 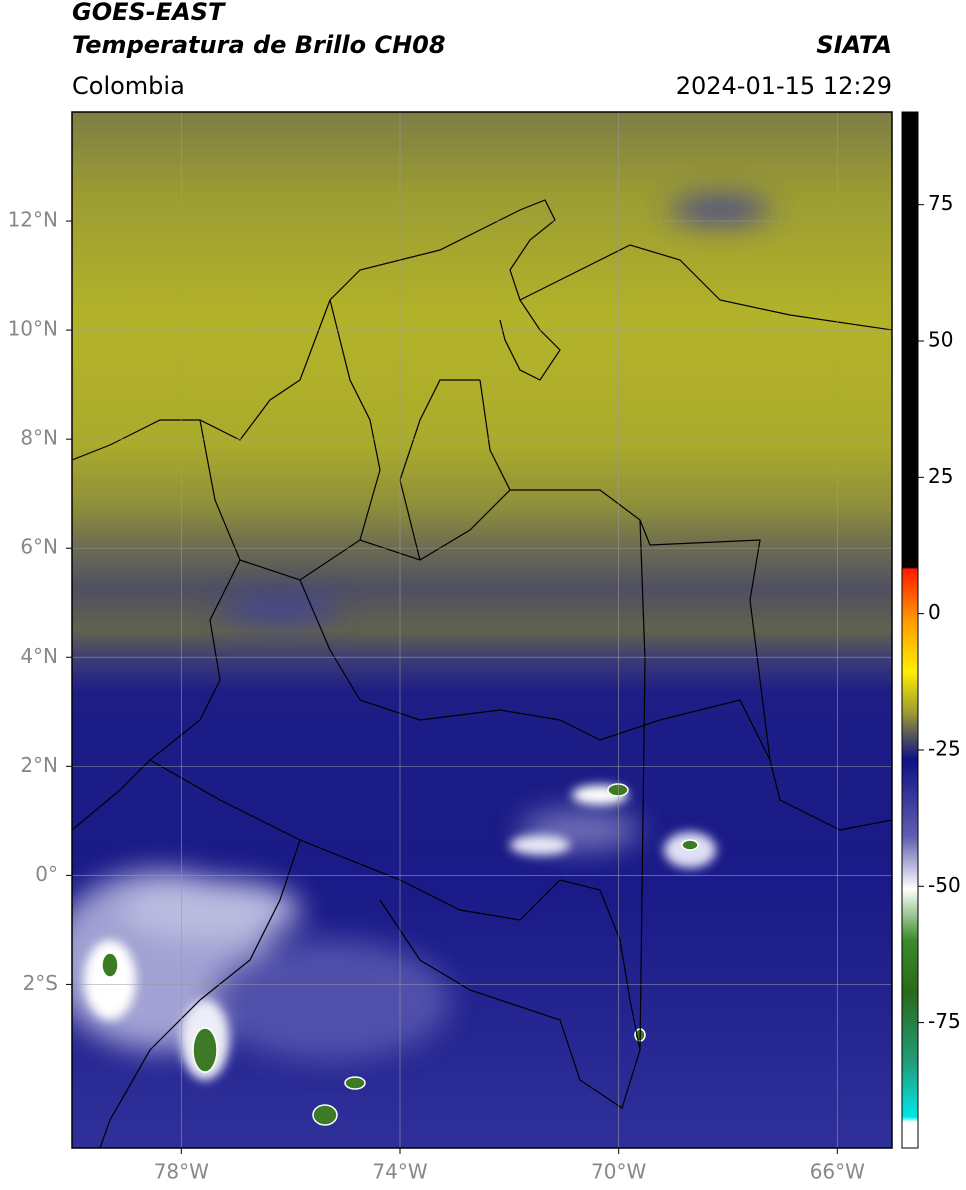 I want to click on datetime: 2024-01-15 12:29, so click(x=784, y=86).